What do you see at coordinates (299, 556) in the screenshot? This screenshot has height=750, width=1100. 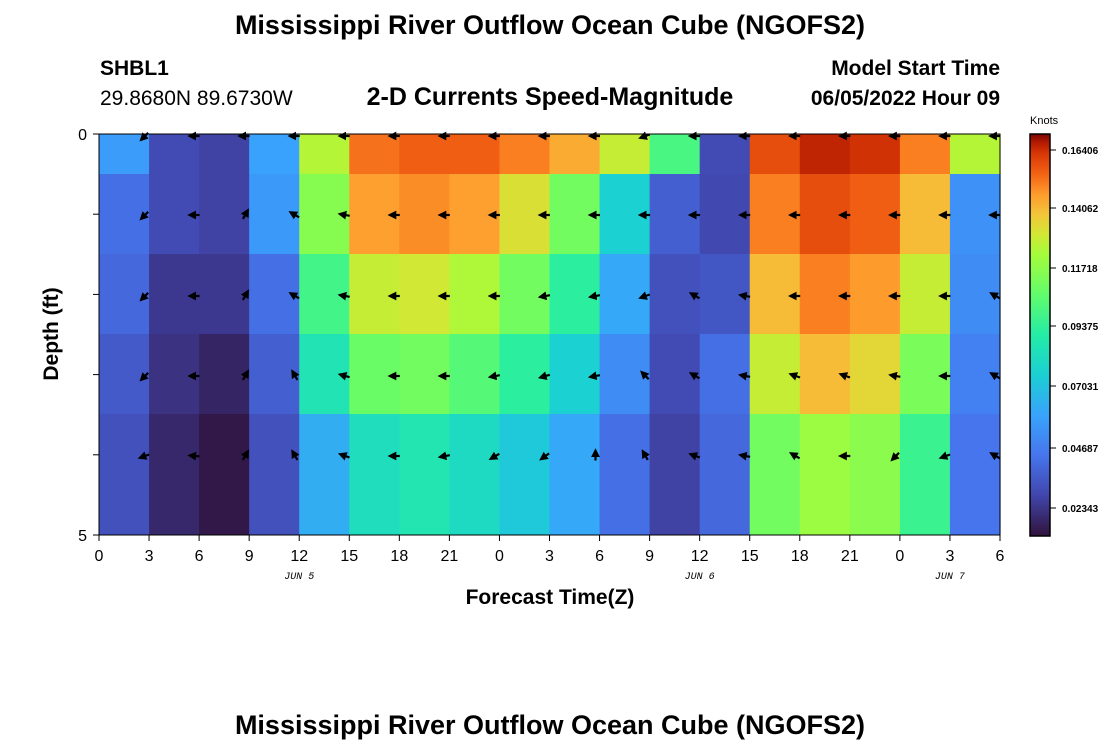 I see `x-tick-label: 12` at bounding box center [299, 556].